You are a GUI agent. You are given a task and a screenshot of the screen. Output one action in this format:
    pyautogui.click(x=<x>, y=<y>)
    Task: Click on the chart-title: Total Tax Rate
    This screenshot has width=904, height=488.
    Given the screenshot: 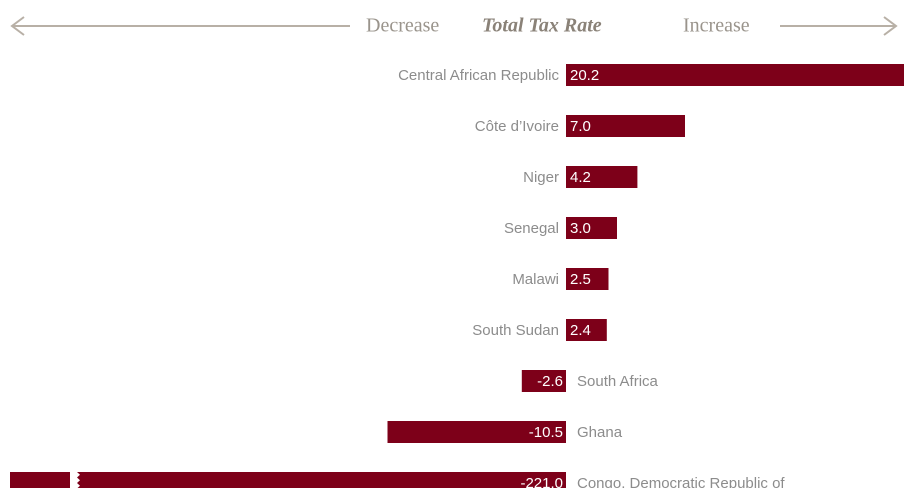 What is the action you would take?
    pyautogui.click(x=542, y=26)
    